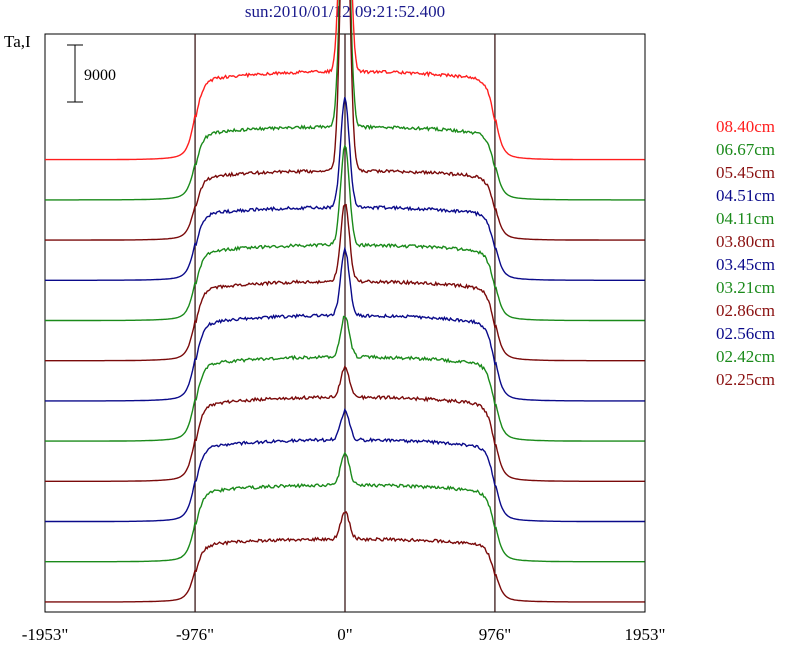  I want to click on legend-item: 03.45cm, so click(746, 264).